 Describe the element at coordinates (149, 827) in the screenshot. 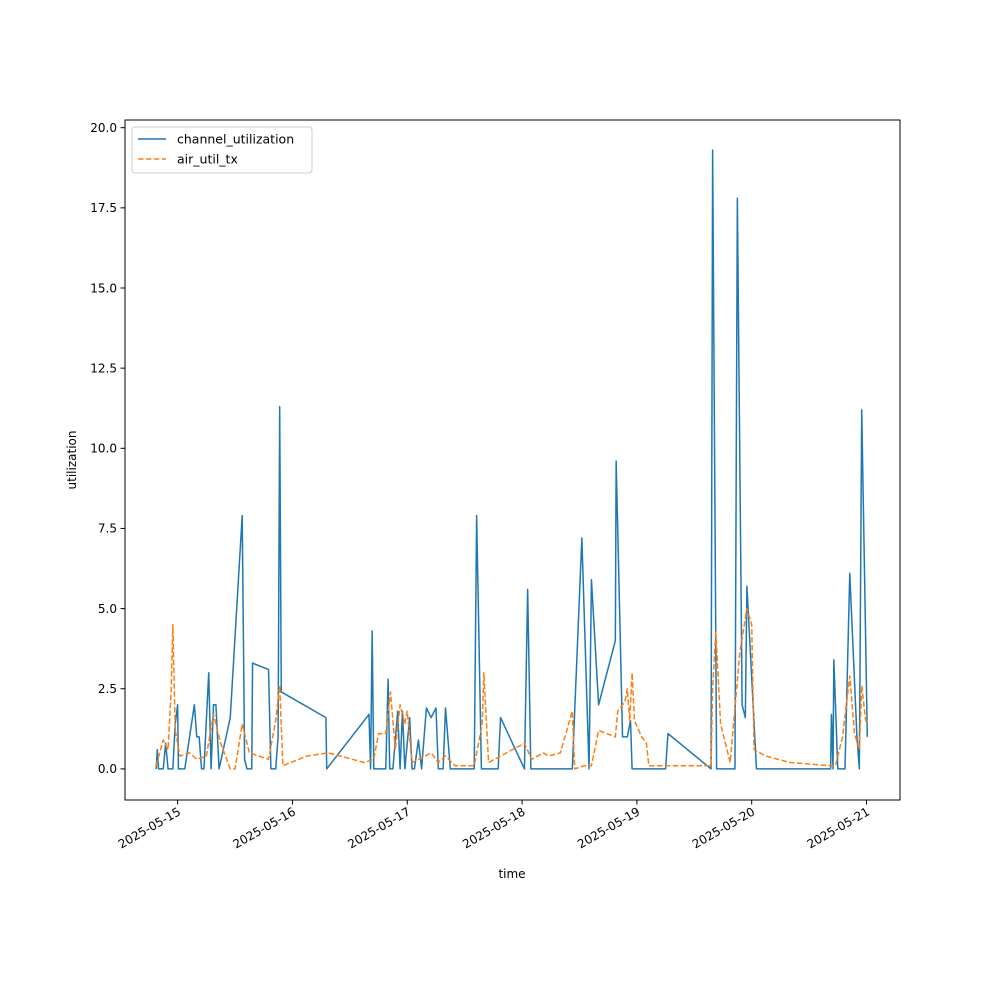

I see `x-tick-label: 2025-05-15` at that location.